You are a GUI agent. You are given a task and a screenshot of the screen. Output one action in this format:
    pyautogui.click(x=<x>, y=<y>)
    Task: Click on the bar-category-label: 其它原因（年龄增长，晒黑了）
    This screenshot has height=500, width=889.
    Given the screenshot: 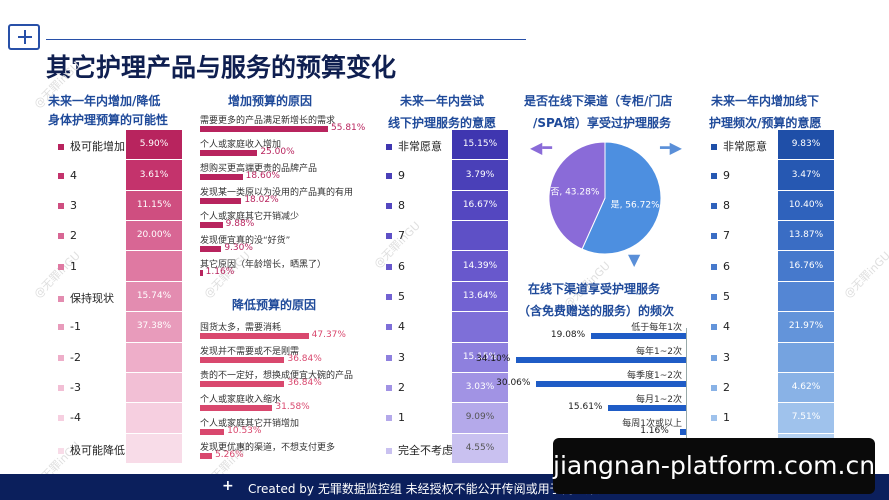 What is the action you would take?
    pyautogui.click(x=263, y=265)
    